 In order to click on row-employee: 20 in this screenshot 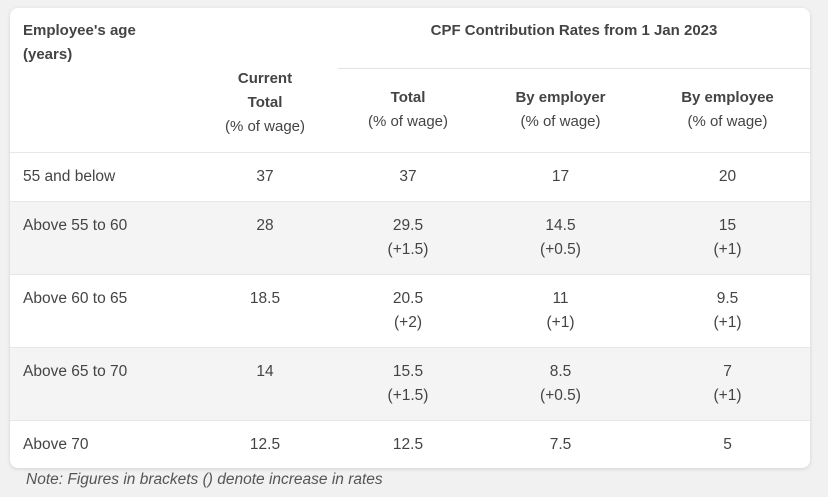, I will do `click(727, 177)`.